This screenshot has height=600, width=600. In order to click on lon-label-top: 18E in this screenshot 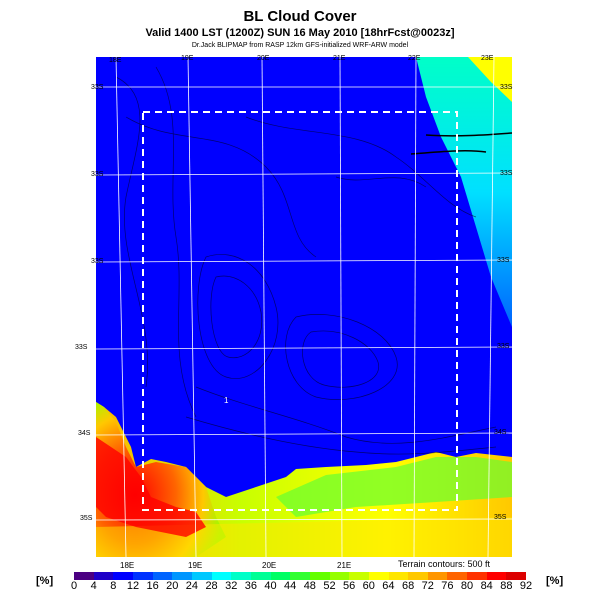, I will do `click(115, 60)`.